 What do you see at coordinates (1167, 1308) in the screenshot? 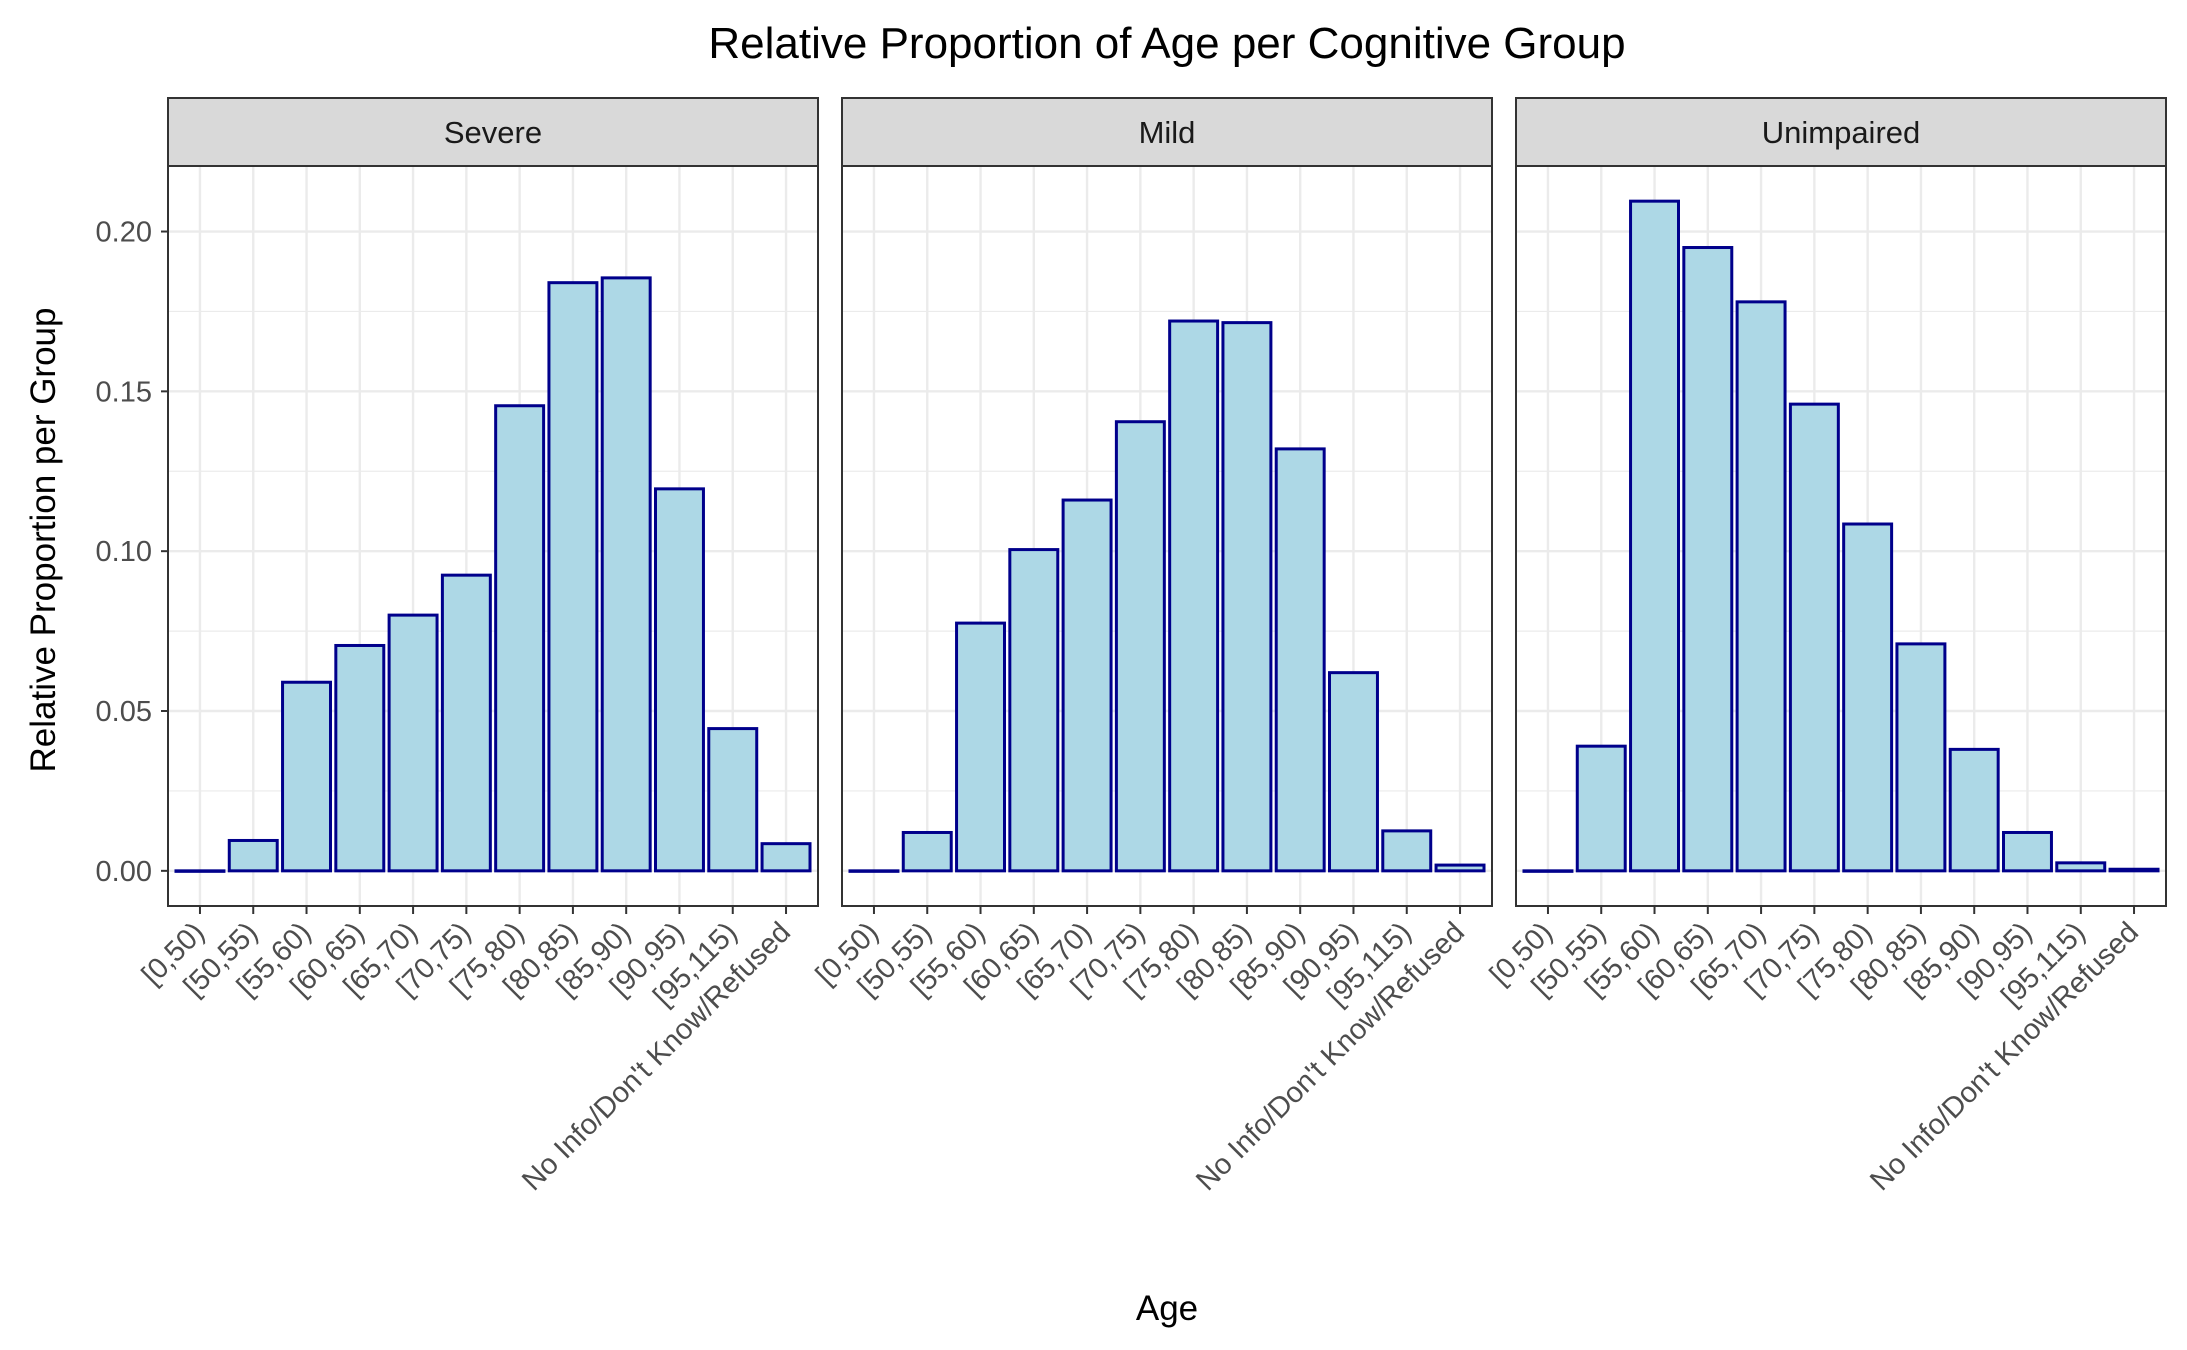
I see `x-axis-label: Age` at bounding box center [1167, 1308].